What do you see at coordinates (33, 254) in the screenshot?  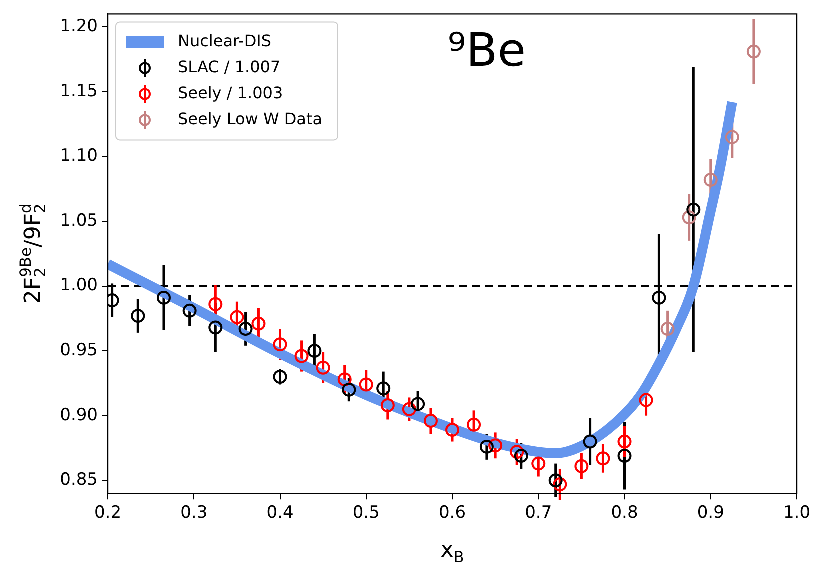 I see `y-axis-title: 2F29Be/9F2d` at bounding box center [33, 254].